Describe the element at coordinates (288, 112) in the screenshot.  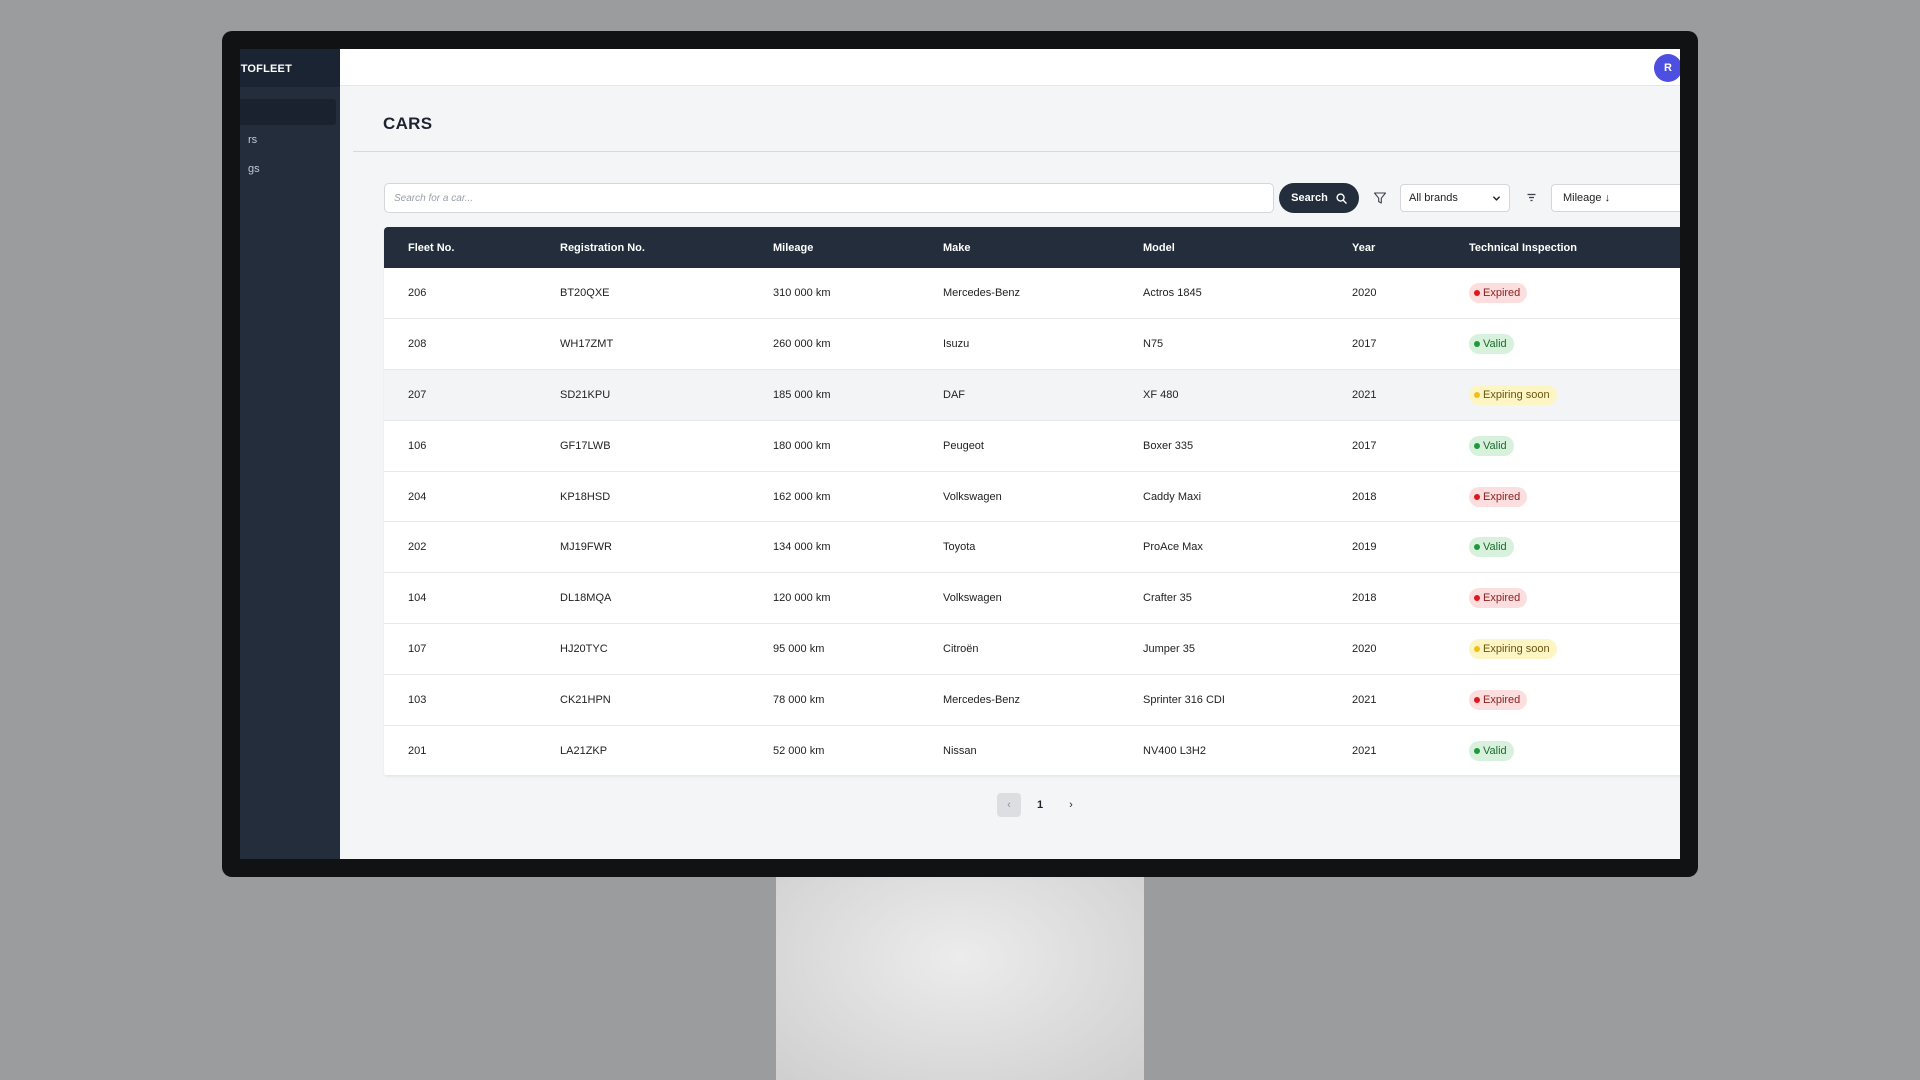
I see `sidebar-item-active` at that location.